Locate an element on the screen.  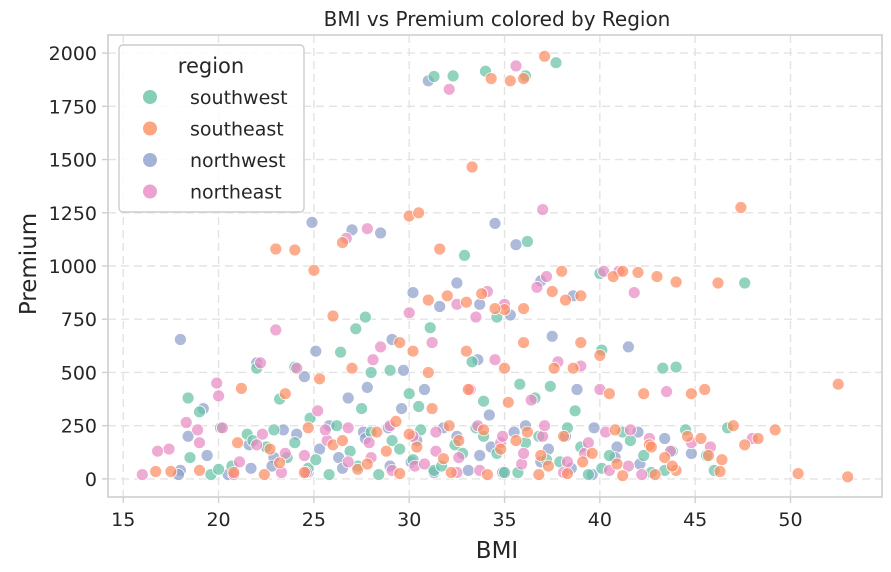
x-axis-ticks: 15 20 25 30 35 40 45 50 is located at coordinates (457, 514).